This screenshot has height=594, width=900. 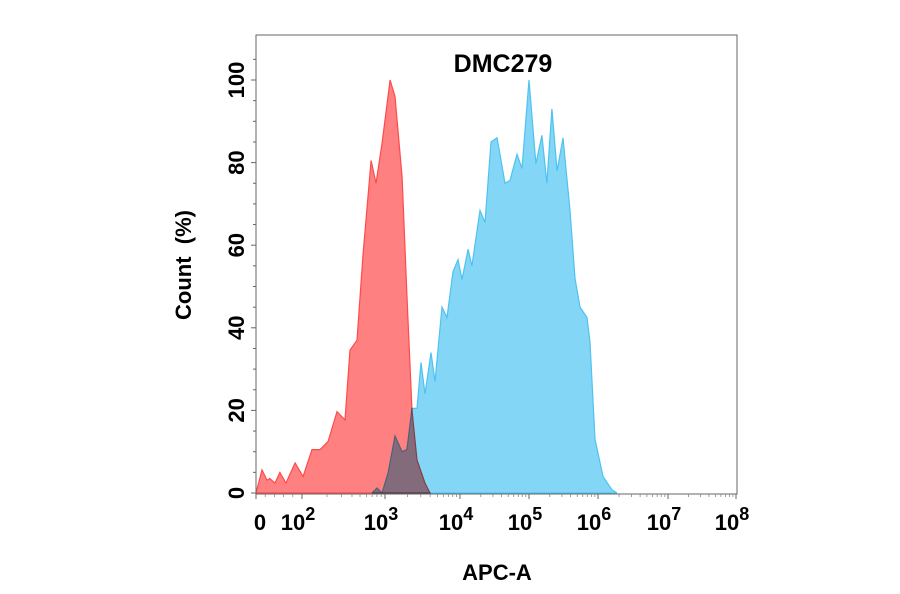 What do you see at coordinates (236, 328) in the screenshot?
I see `y-tick-label: 40` at bounding box center [236, 328].